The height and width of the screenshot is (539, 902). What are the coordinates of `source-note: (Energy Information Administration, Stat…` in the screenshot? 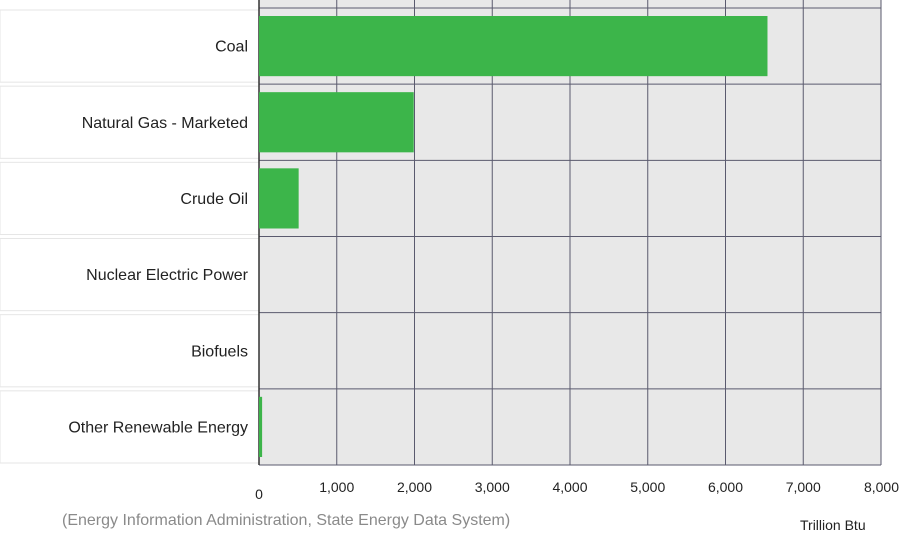 It's located at (286, 520).